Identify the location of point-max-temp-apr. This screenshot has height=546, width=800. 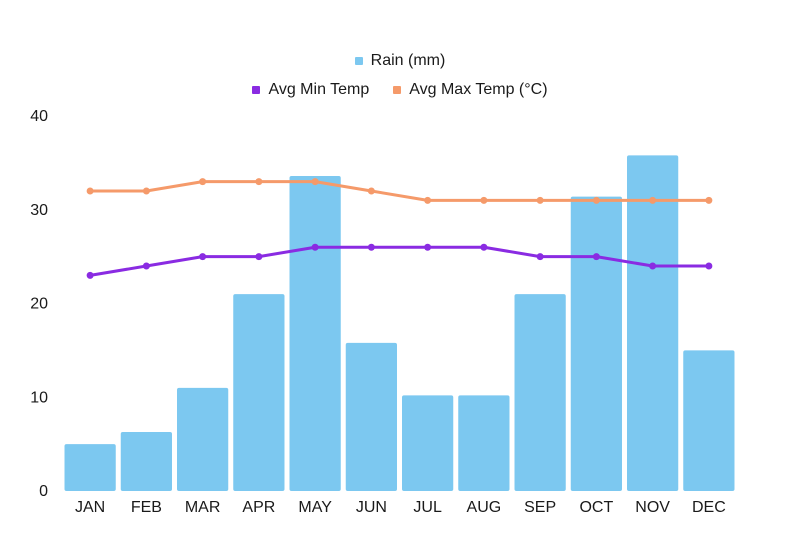
(259, 182).